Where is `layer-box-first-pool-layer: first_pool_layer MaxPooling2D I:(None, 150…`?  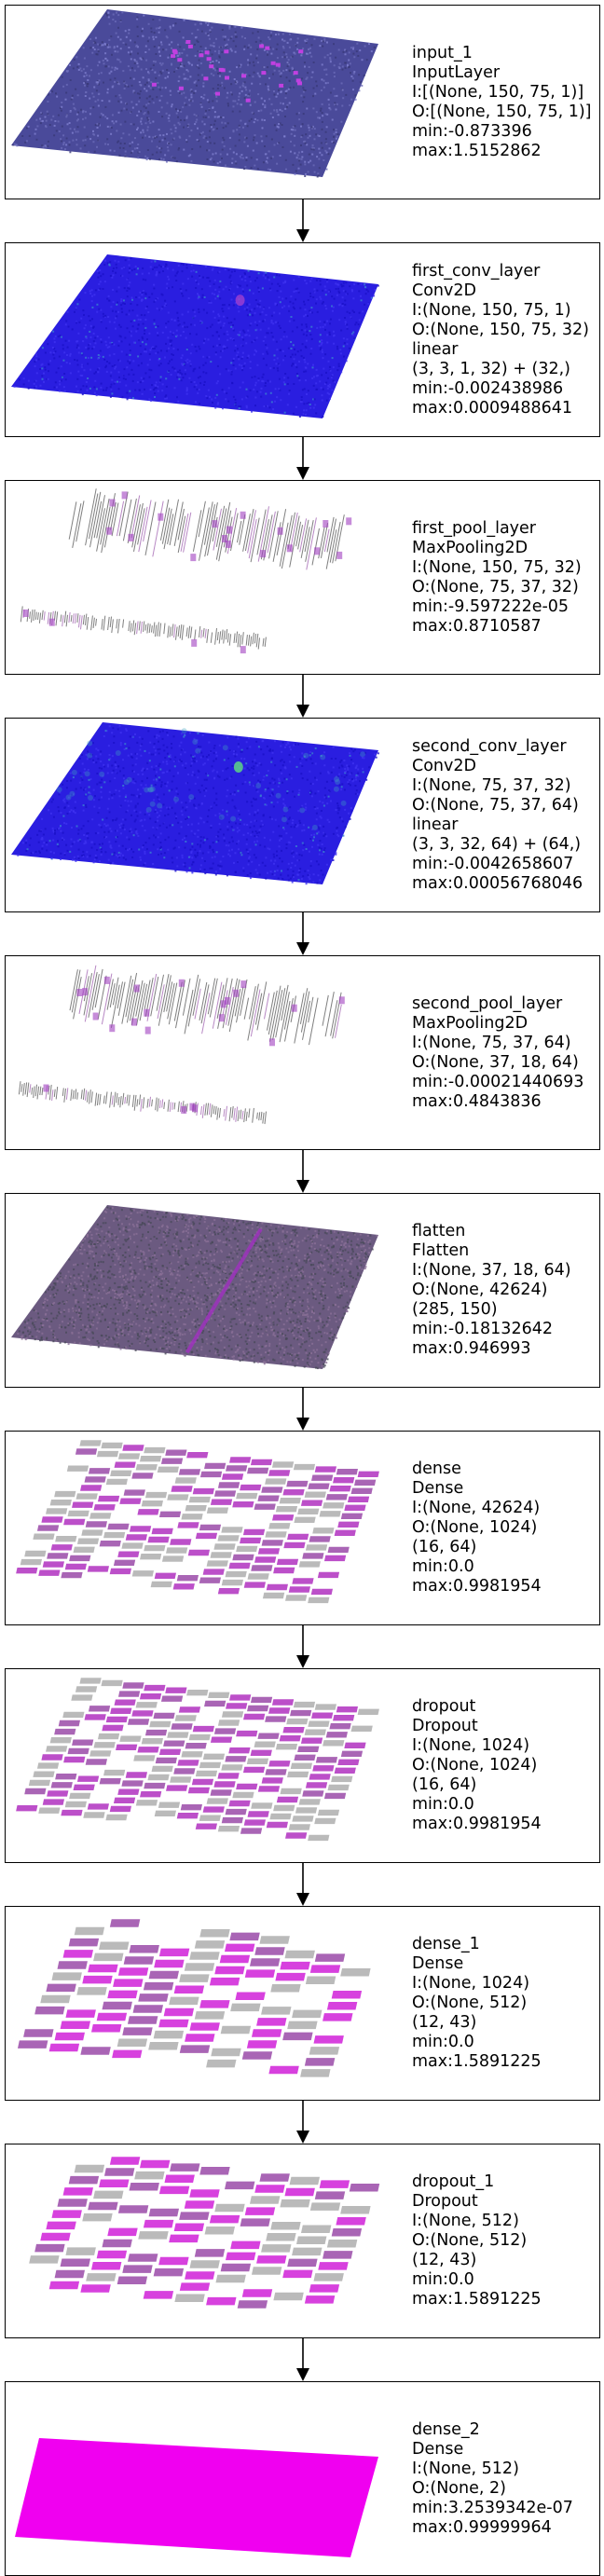
layer-box-first-pool-layer: first_pool_layer MaxPooling2D I:(None, 150… is located at coordinates (302, 577).